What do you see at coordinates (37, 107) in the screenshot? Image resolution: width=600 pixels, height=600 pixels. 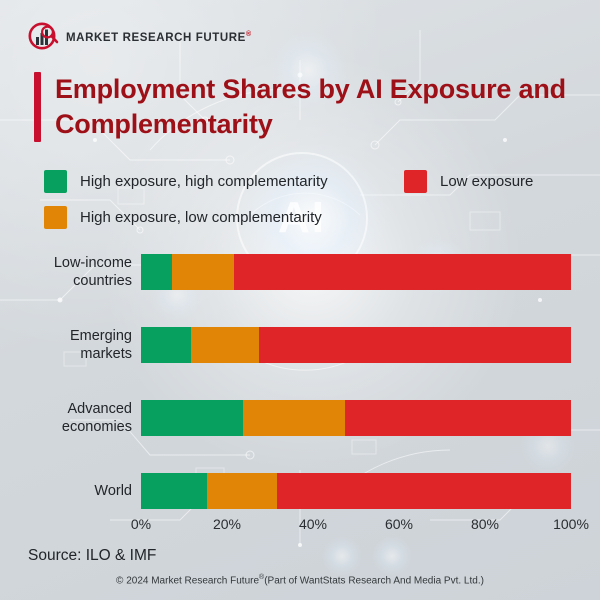 I see `title-accent-bar` at bounding box center [37, 107].